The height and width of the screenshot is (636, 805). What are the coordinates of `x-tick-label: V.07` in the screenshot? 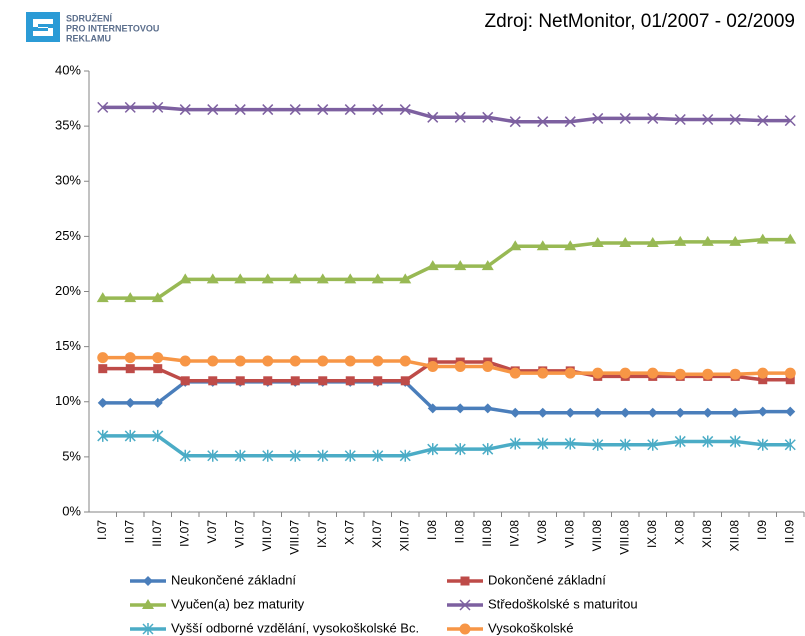 It's located at (212, 532).